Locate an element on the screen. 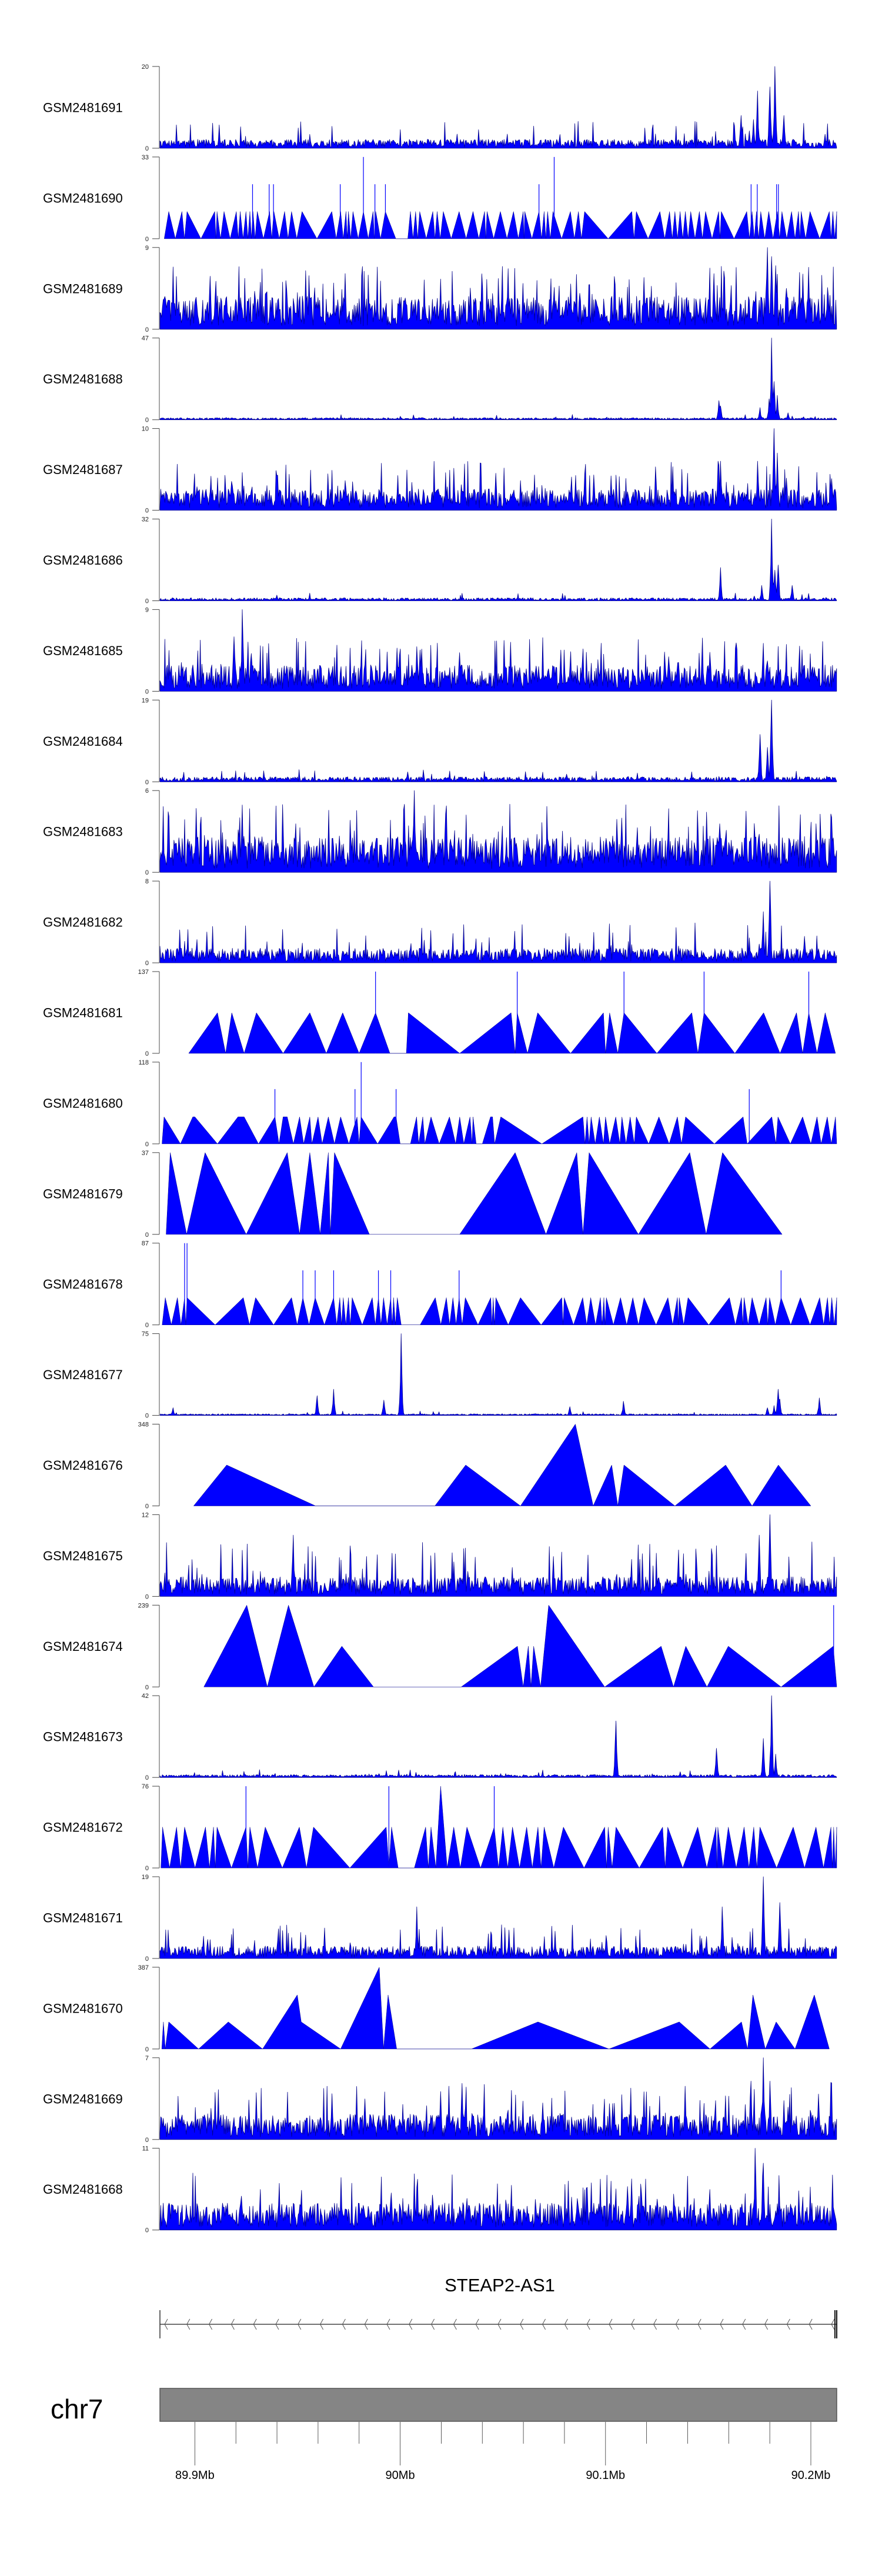 Image resolution: width=882 pixels, height=2576 pixels. track-GSM2481682: GSM2481682 8 0 is located at coordinates (440, 922).